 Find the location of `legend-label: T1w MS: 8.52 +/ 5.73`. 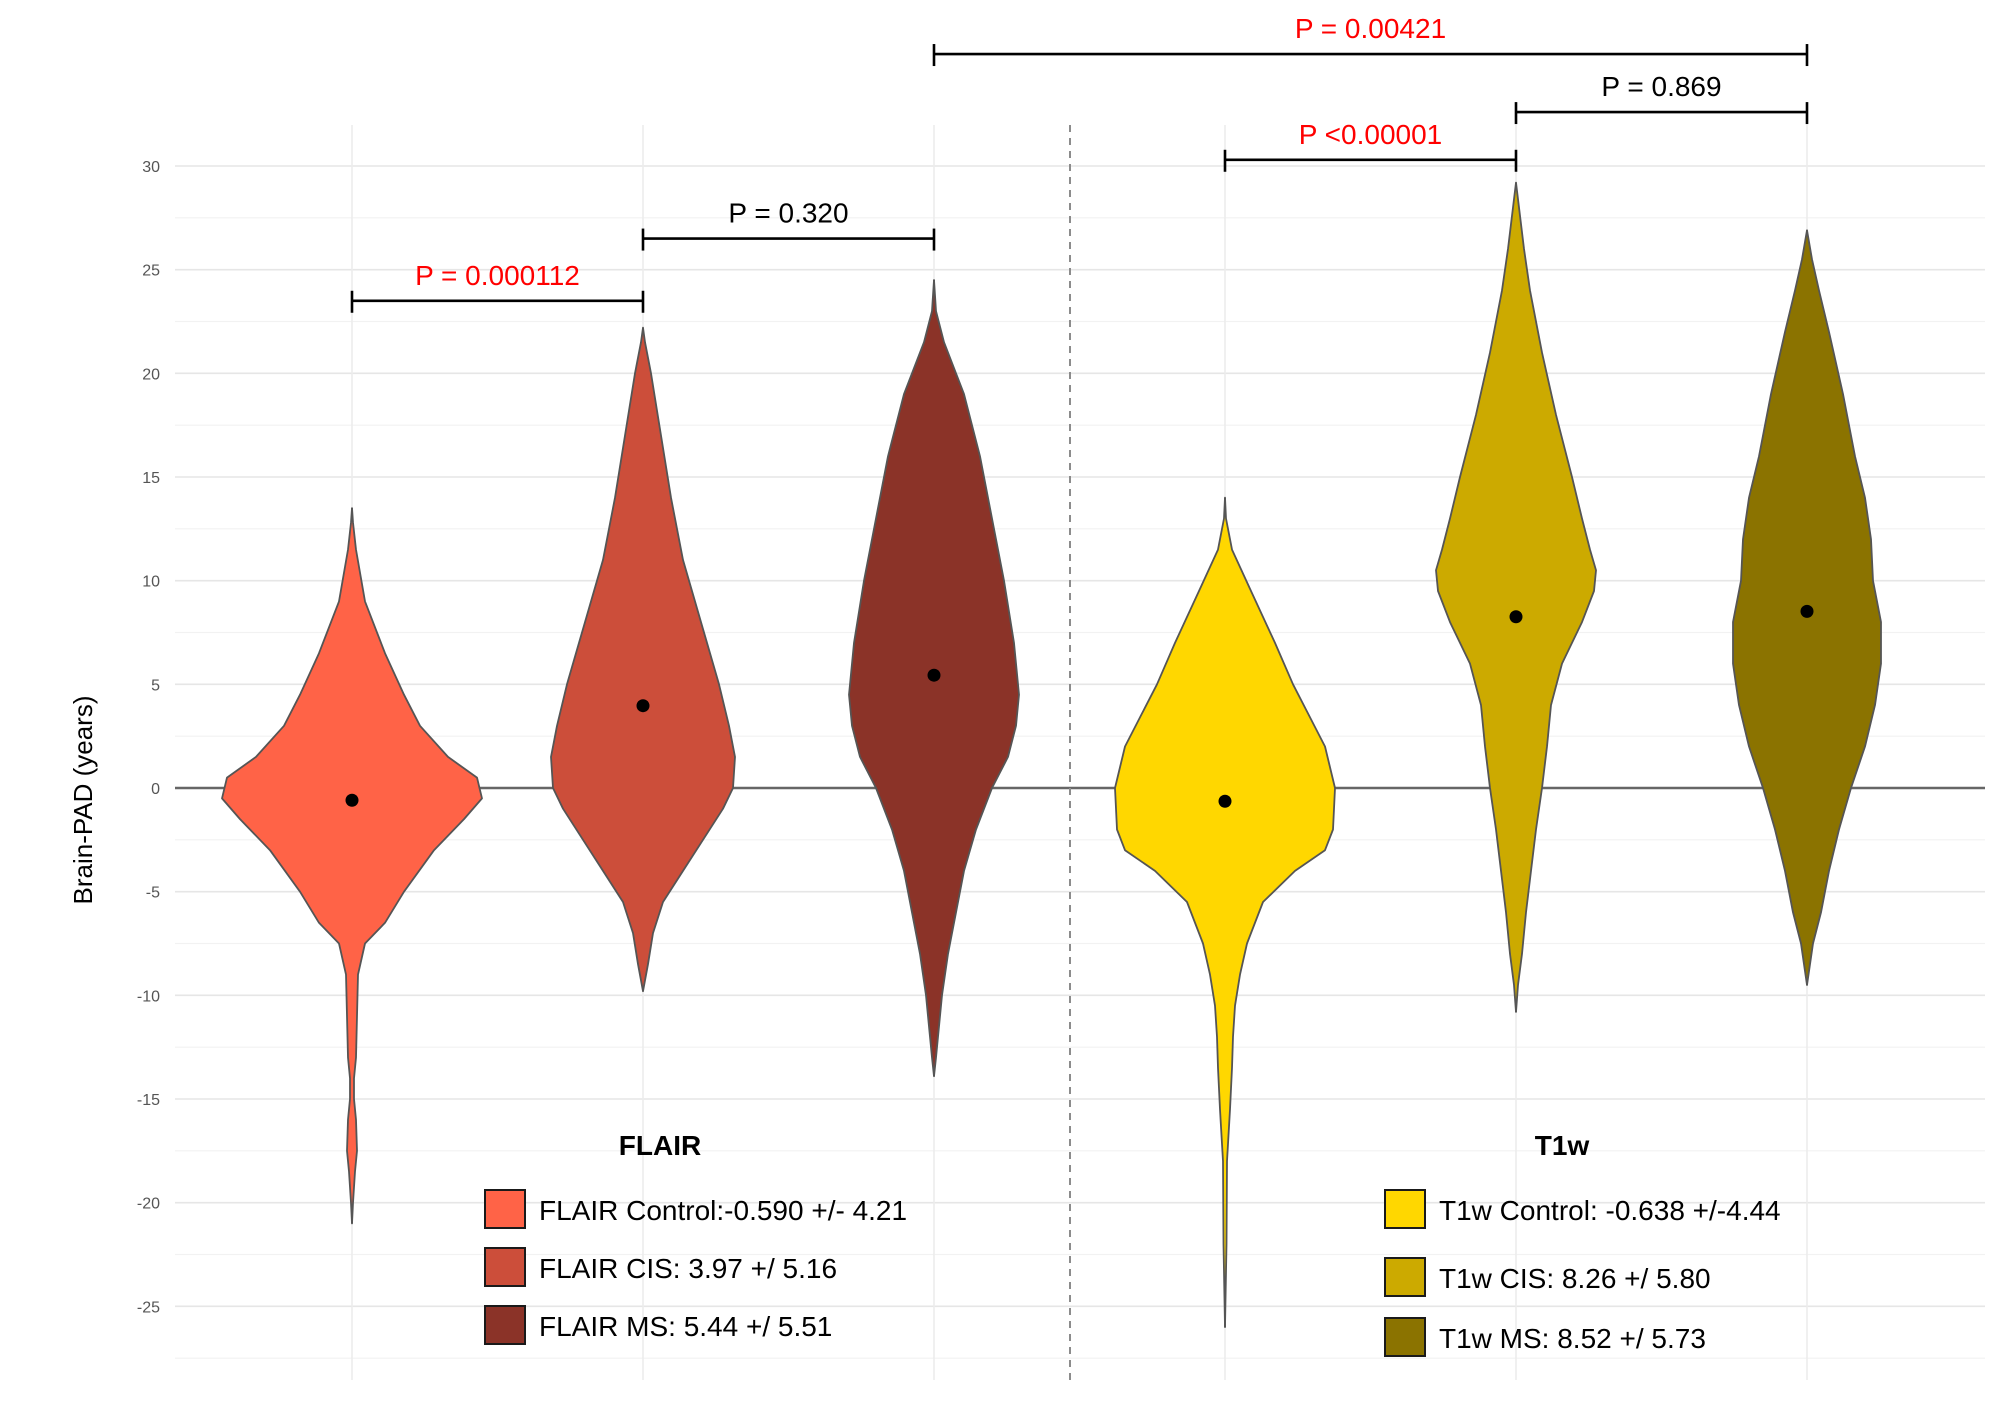

legend-label: T1w MS: 8.52 +/ 5.73 is located at coordinates (1572, 1338).